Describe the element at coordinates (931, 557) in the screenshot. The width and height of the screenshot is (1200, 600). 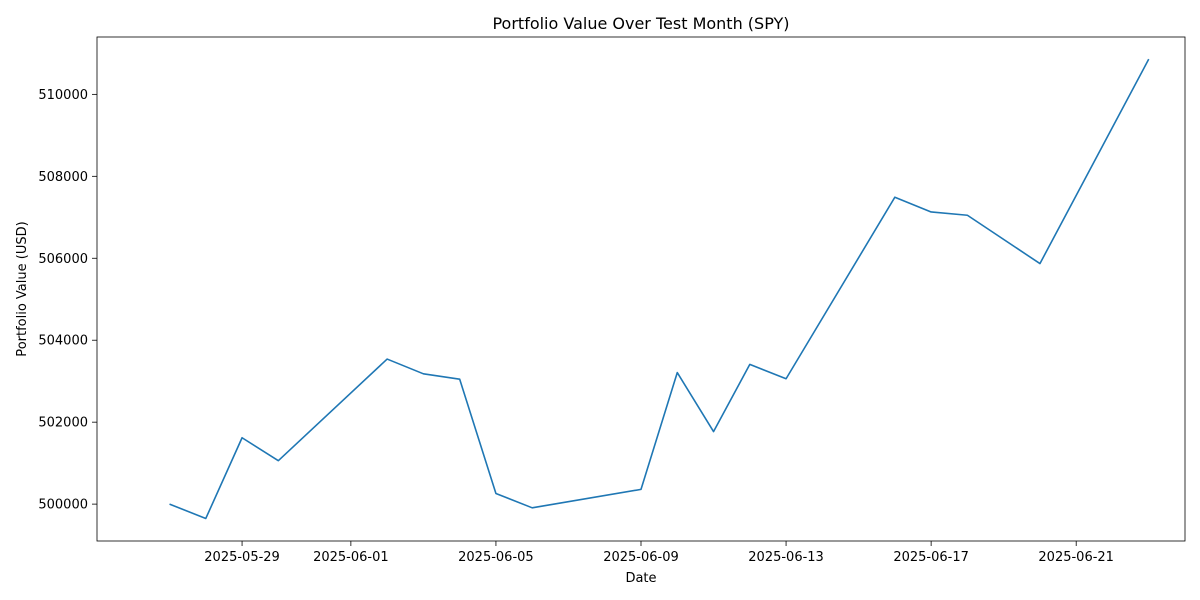
I see `x-tick-label: 2025-06-17` at that location.